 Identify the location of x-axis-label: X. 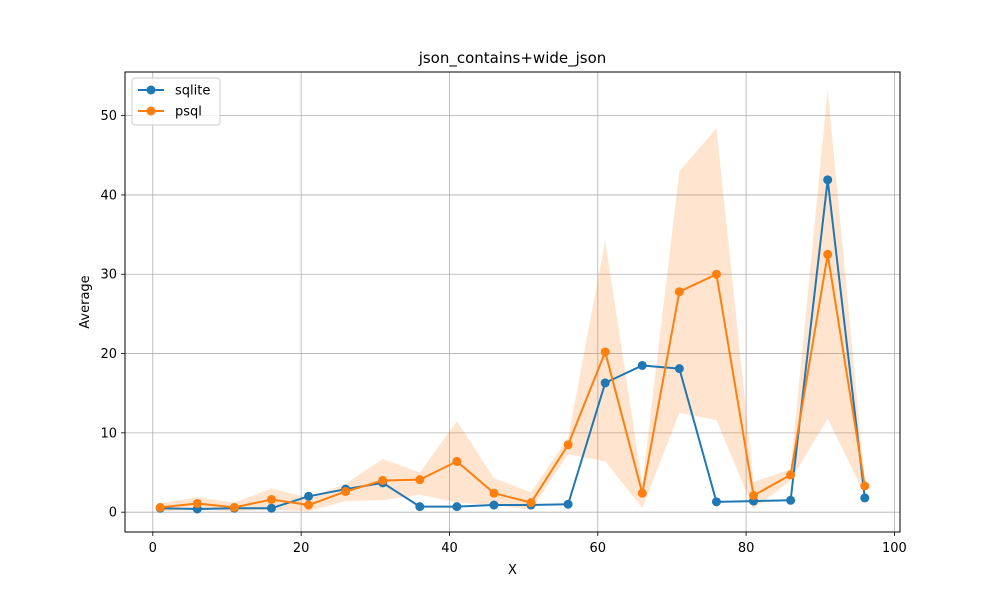
(512, 570).